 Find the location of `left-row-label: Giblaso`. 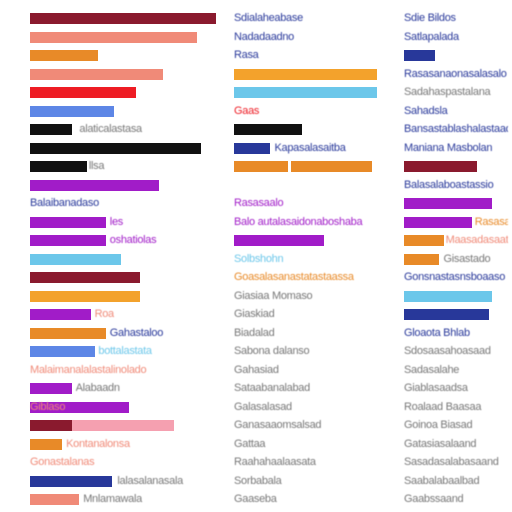

left-row-label: Giblaso is located at coordinates (48, 407).